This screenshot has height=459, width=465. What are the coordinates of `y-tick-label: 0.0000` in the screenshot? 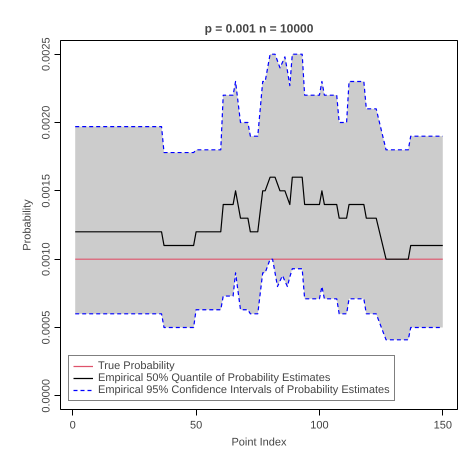 It's located at (46, 396).